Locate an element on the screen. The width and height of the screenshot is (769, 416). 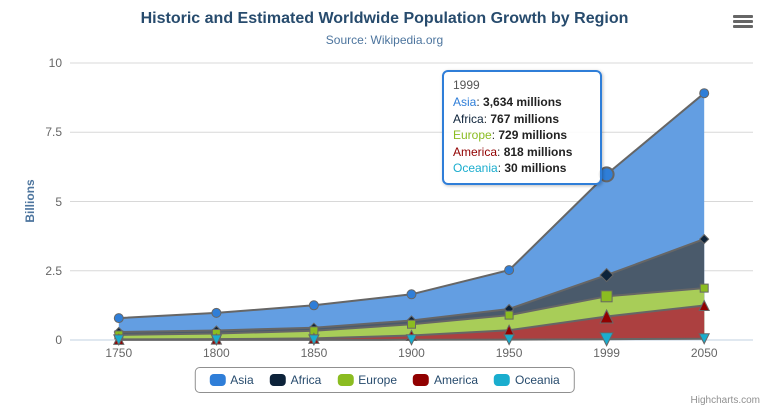
legend-label: Europe is located at coordinates (378, 380).